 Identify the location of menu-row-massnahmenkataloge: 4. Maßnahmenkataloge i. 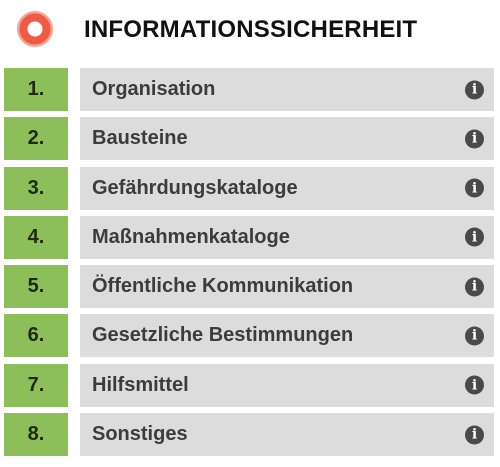
(249, 237).